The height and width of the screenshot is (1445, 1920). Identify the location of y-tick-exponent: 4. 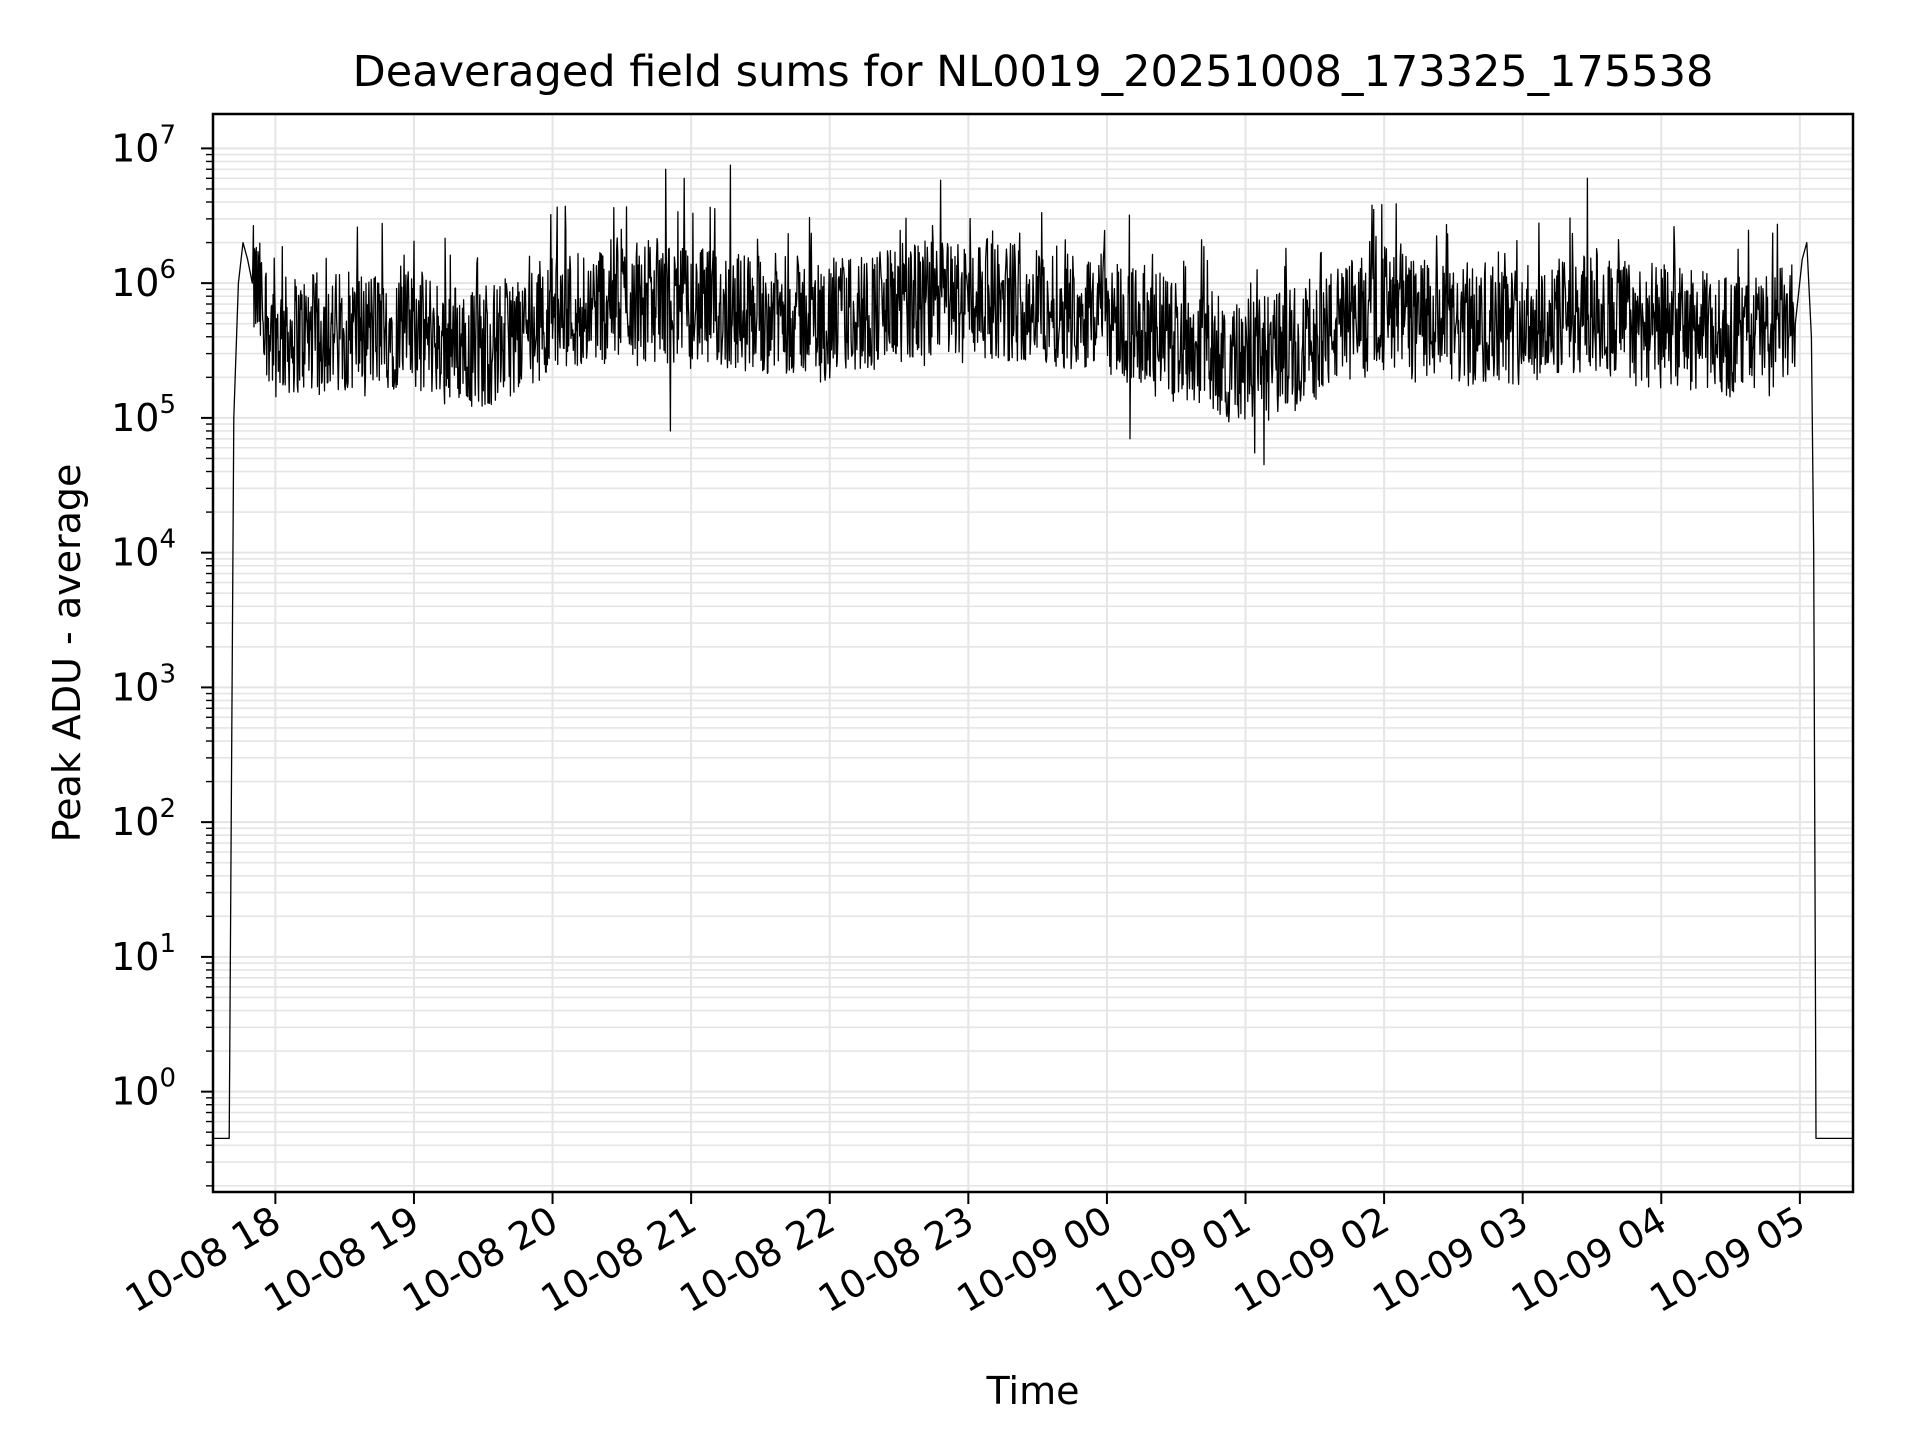
(167, 540).